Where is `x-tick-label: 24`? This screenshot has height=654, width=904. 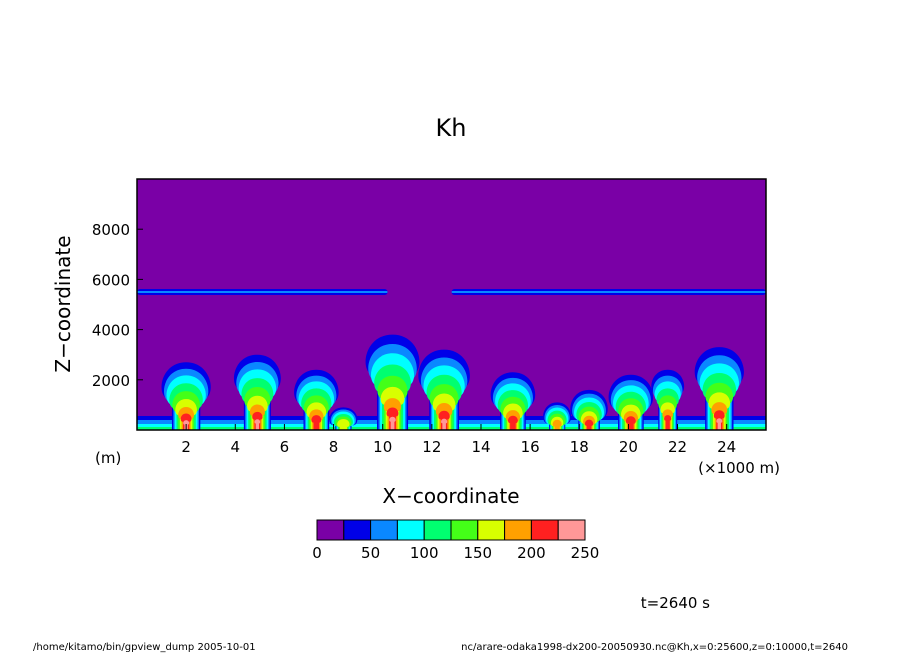
x-tick-label: 24 is located at coordinates (726, 447).